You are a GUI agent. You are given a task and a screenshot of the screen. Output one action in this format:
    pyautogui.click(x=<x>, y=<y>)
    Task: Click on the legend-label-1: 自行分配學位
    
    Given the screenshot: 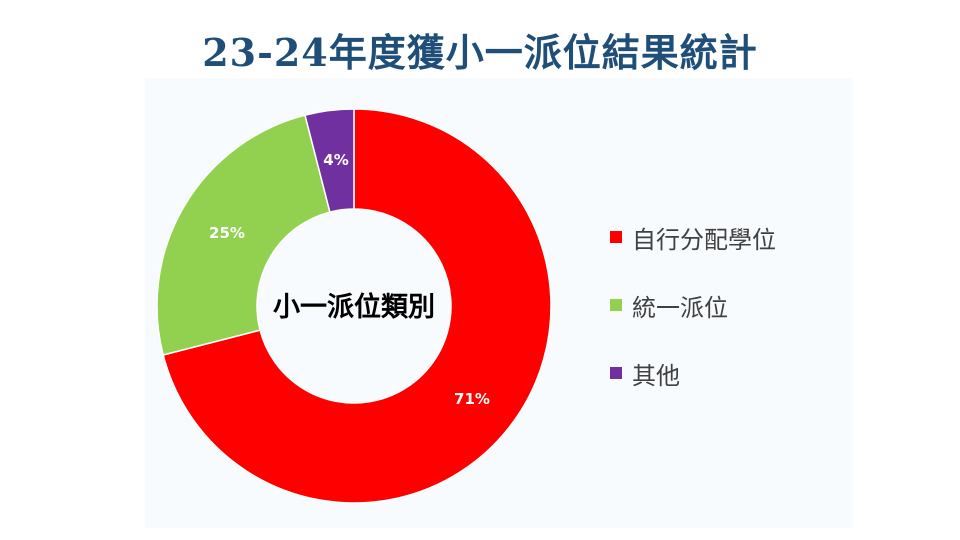 What is the action you would take?
    pyautogui.click(x=704, y=239)
    